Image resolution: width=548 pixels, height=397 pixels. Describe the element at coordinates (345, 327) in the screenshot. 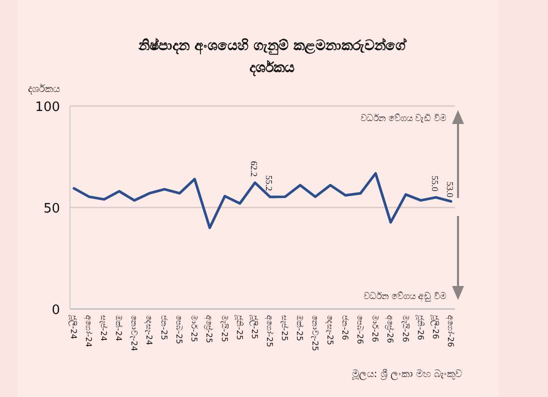

I see `x-tick-label: ජන-26` at that location.